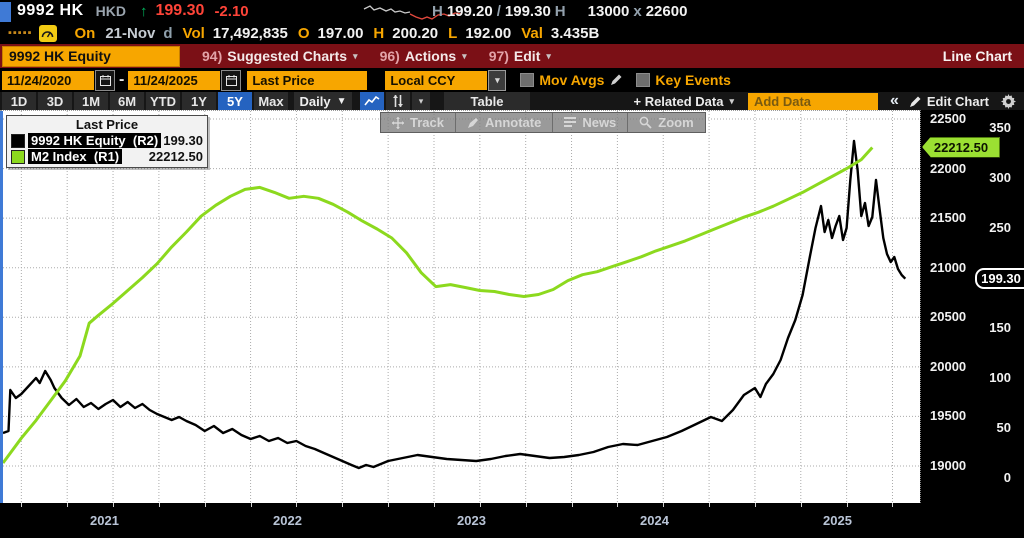 Image resolution: width=1024 pixels, height=538 pixels. I want to click on legend-row: M2 Index (R1) 22212.50, so click(107, 156).